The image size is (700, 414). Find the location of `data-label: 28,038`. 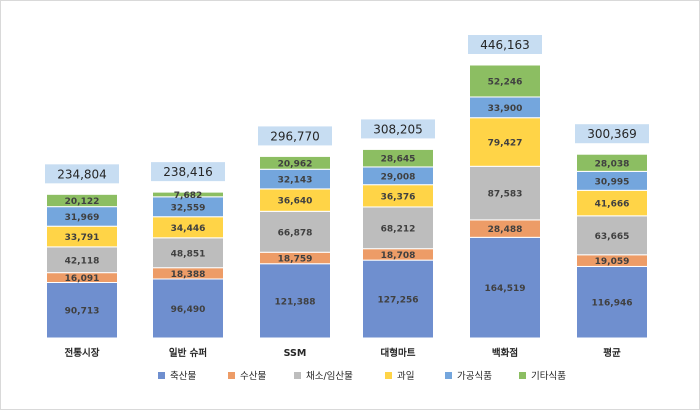

data-label: 28,038 is located at coordinates (612, 164).